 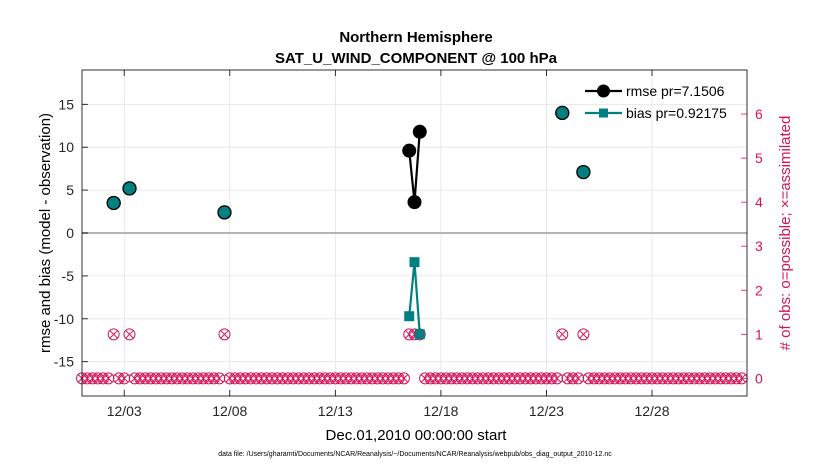 What do you see at coordinates (759, 378) in the screenshot?
I see `y2-tick-label: 0` at bounding box center [759, 378].